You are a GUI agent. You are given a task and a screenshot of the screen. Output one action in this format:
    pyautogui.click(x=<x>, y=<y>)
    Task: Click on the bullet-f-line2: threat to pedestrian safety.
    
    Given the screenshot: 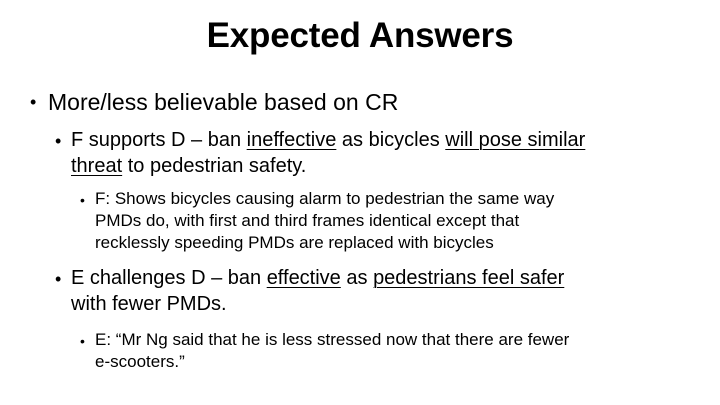 What is the action you would take?
    pyautogui.click(x=188, y=166)
    